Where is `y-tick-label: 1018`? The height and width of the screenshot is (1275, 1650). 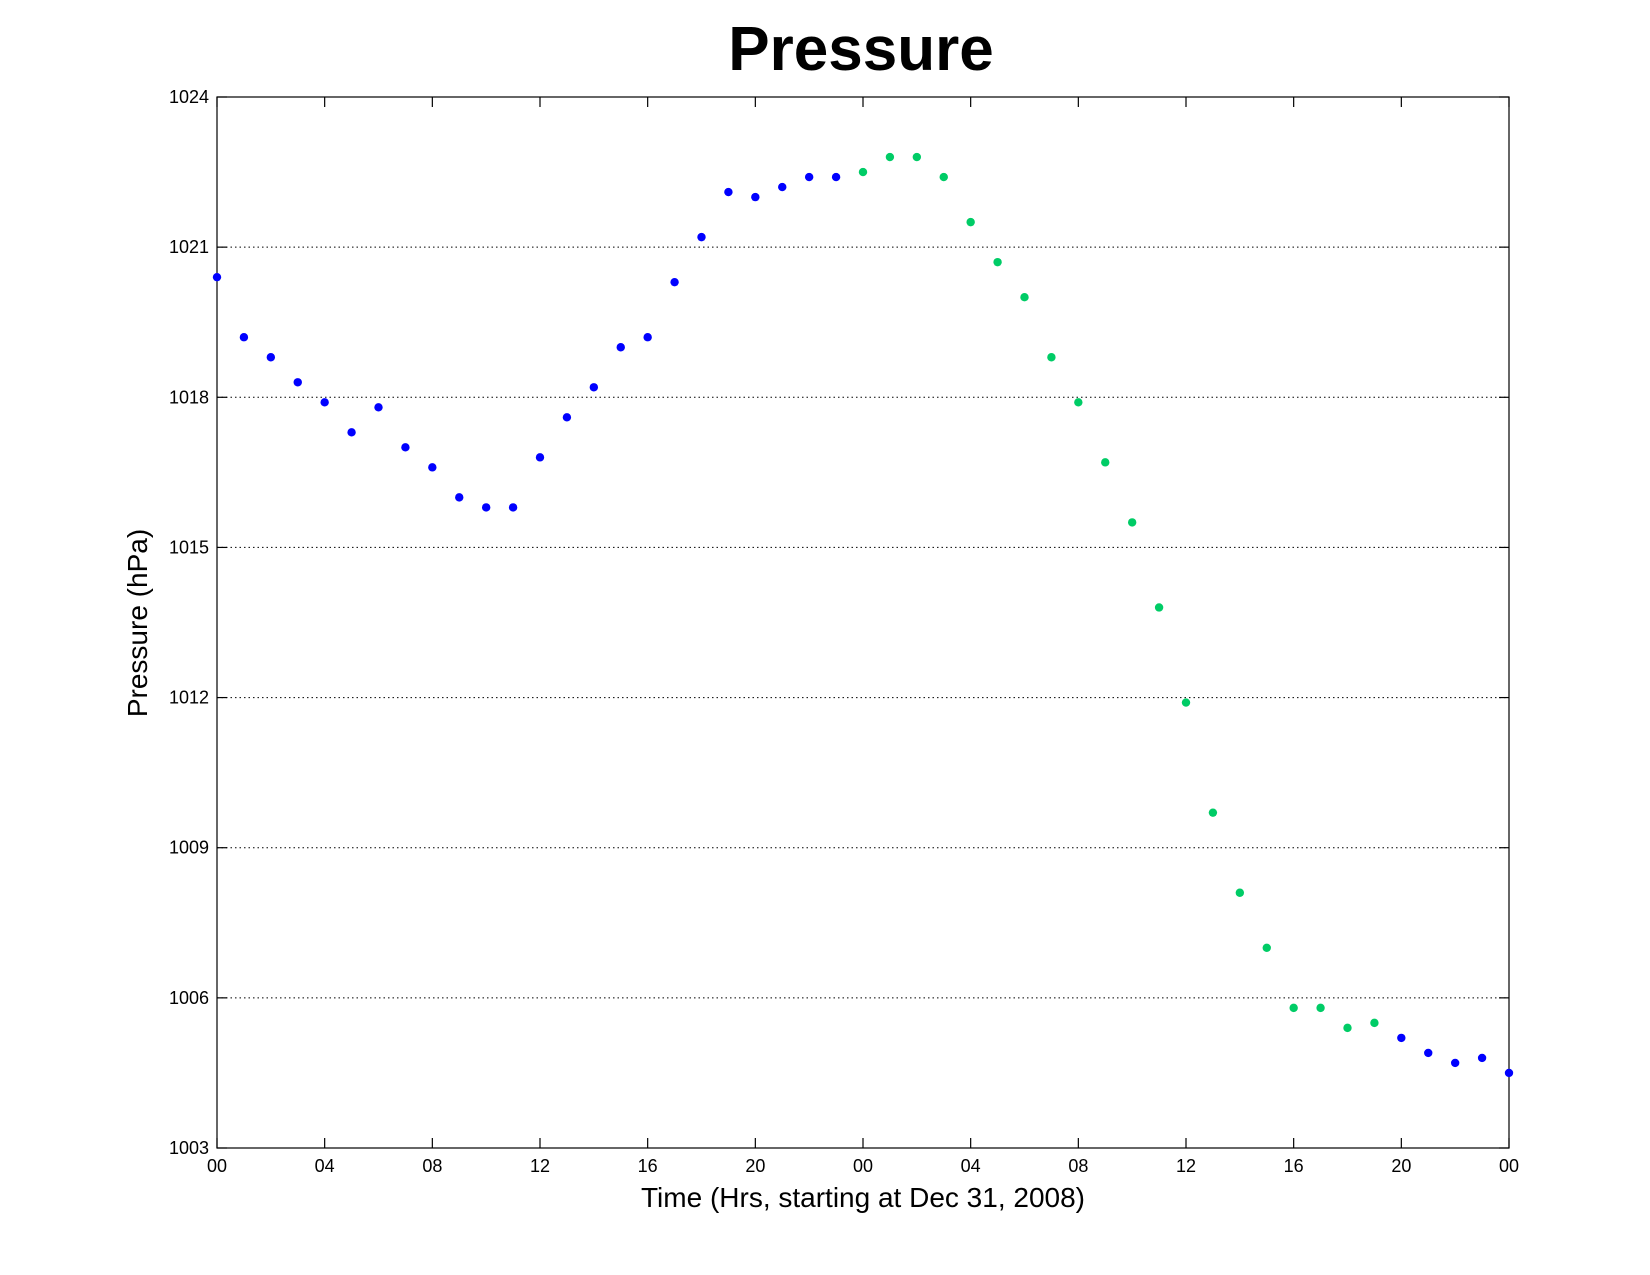 y-tick-label: 1018 is located at coordinates (189, 397).